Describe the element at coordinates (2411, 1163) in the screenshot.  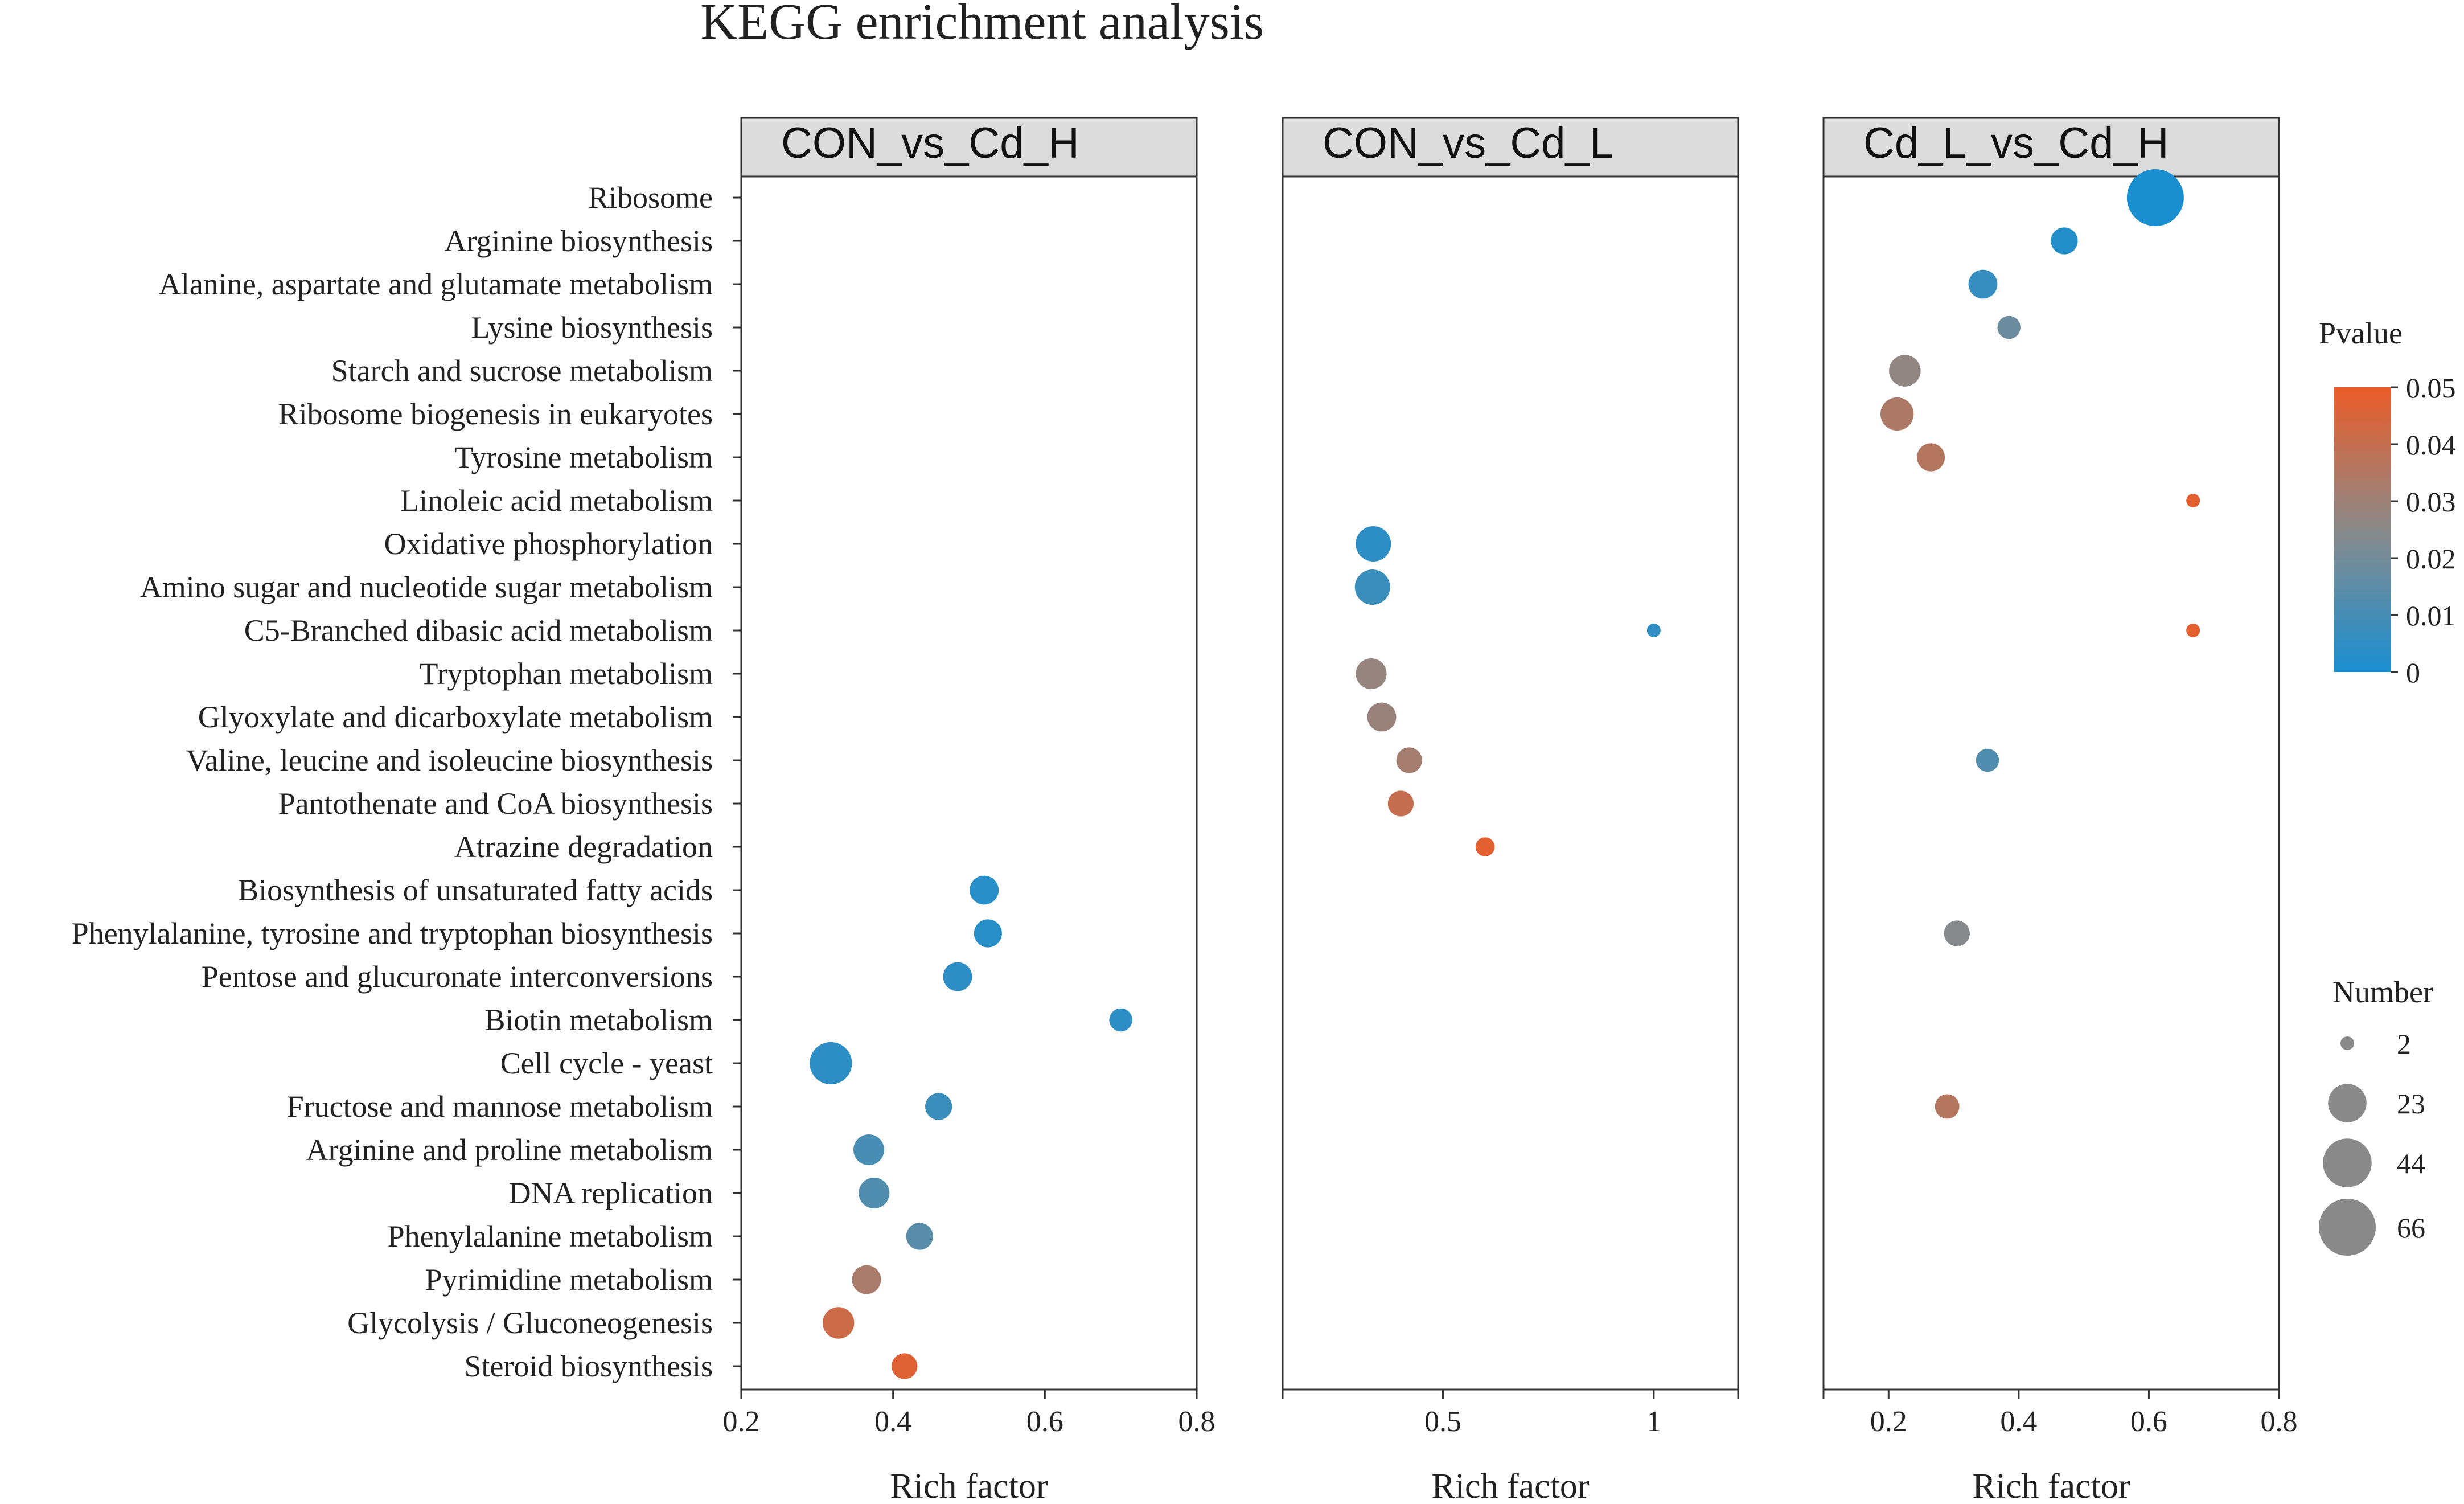
I see `size-label: 44` at that location.